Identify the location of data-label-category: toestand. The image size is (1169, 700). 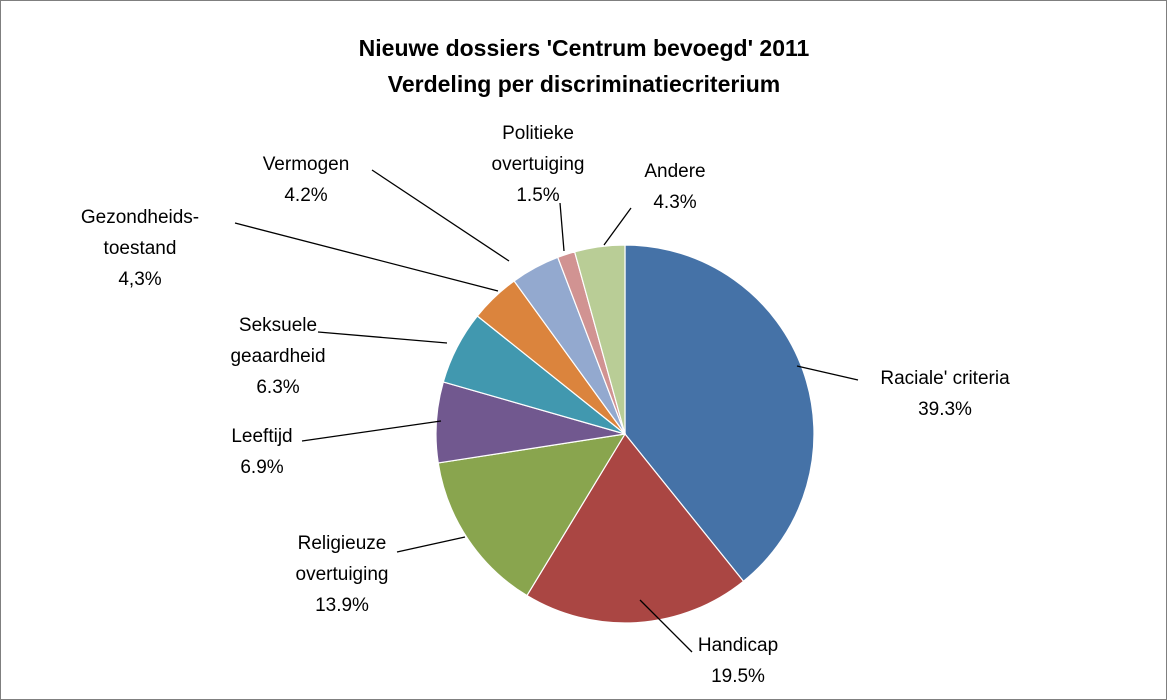
(140, 248).